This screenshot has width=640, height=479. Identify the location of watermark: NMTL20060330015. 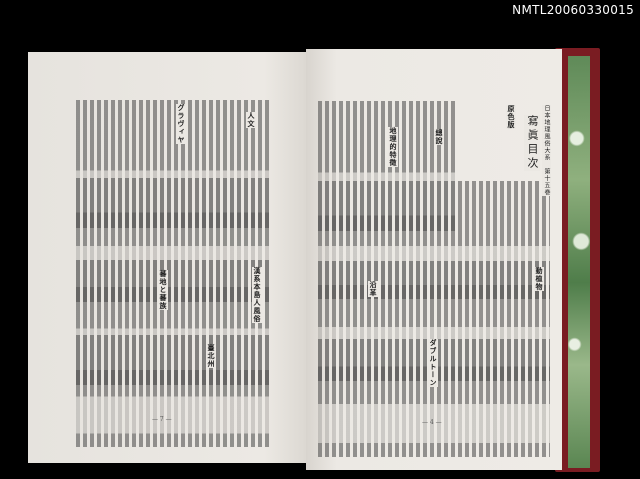
(573, 10).